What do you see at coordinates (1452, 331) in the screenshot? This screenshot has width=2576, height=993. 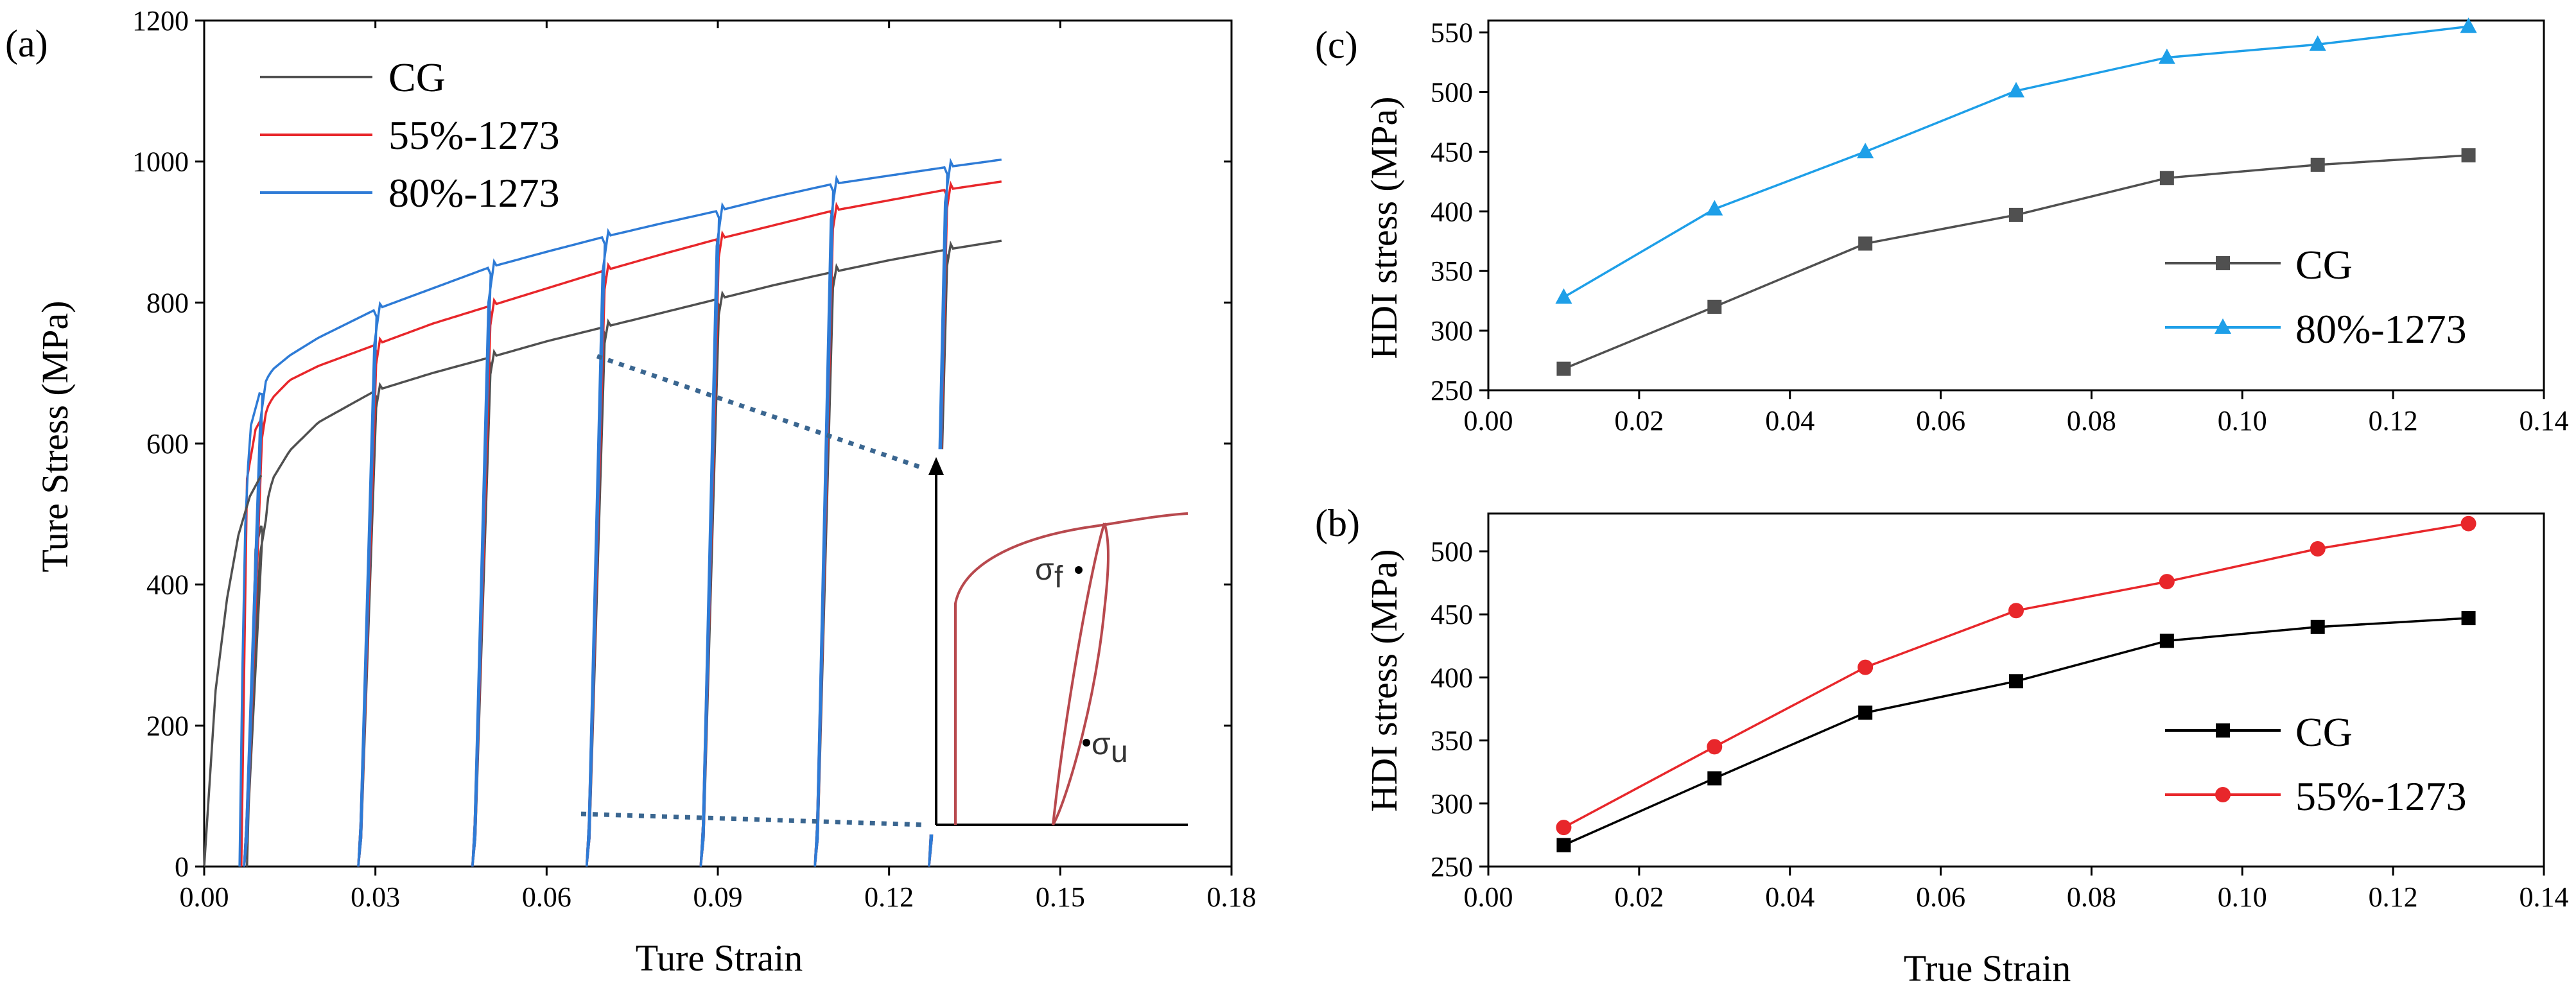 I see `y-tick-label-c: 300` at bounding box center [1452, 331].